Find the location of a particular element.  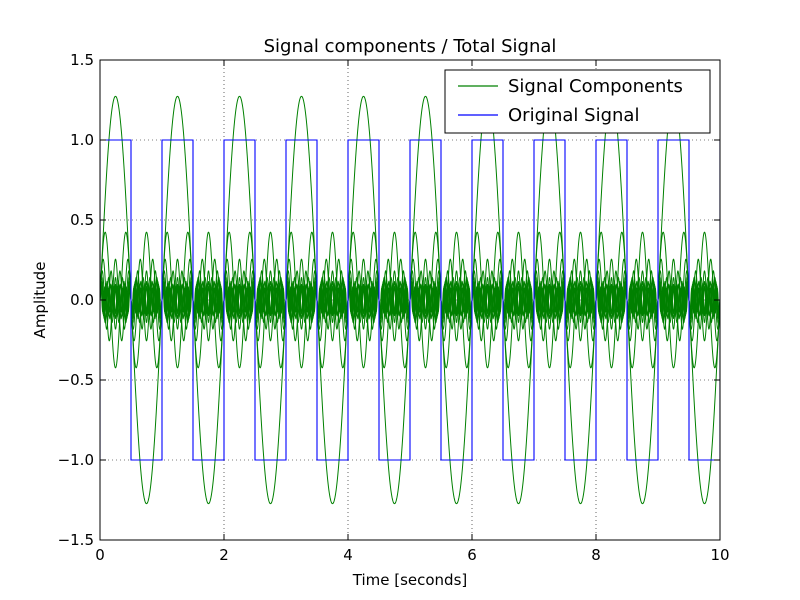

legend: Signal Components Original Signal is located at coordinates (577, 101).